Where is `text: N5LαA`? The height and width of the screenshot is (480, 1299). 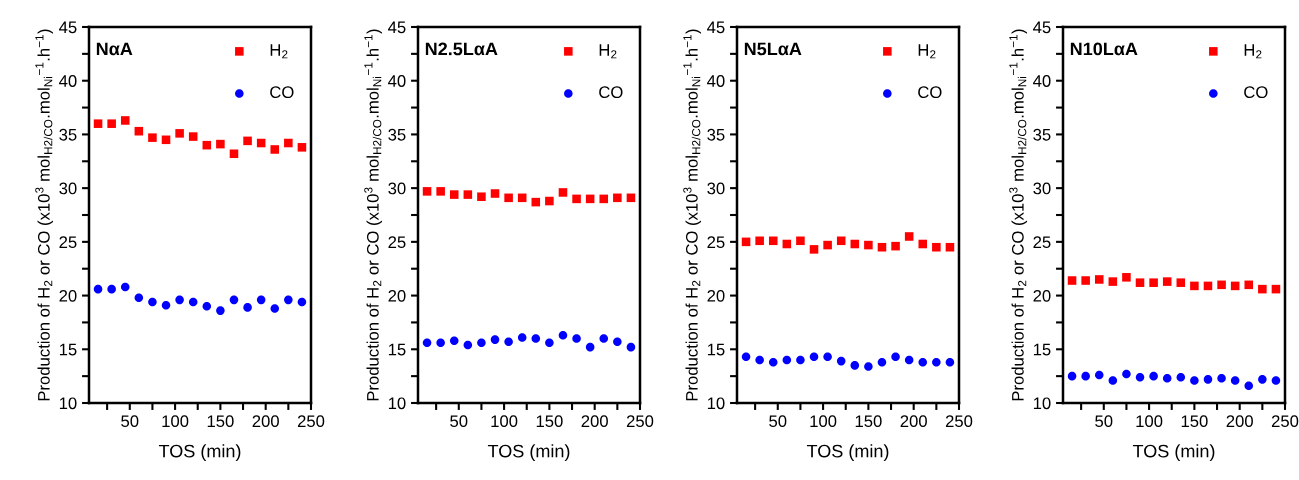 text: N5LαA is located at coordinates (773, 49).